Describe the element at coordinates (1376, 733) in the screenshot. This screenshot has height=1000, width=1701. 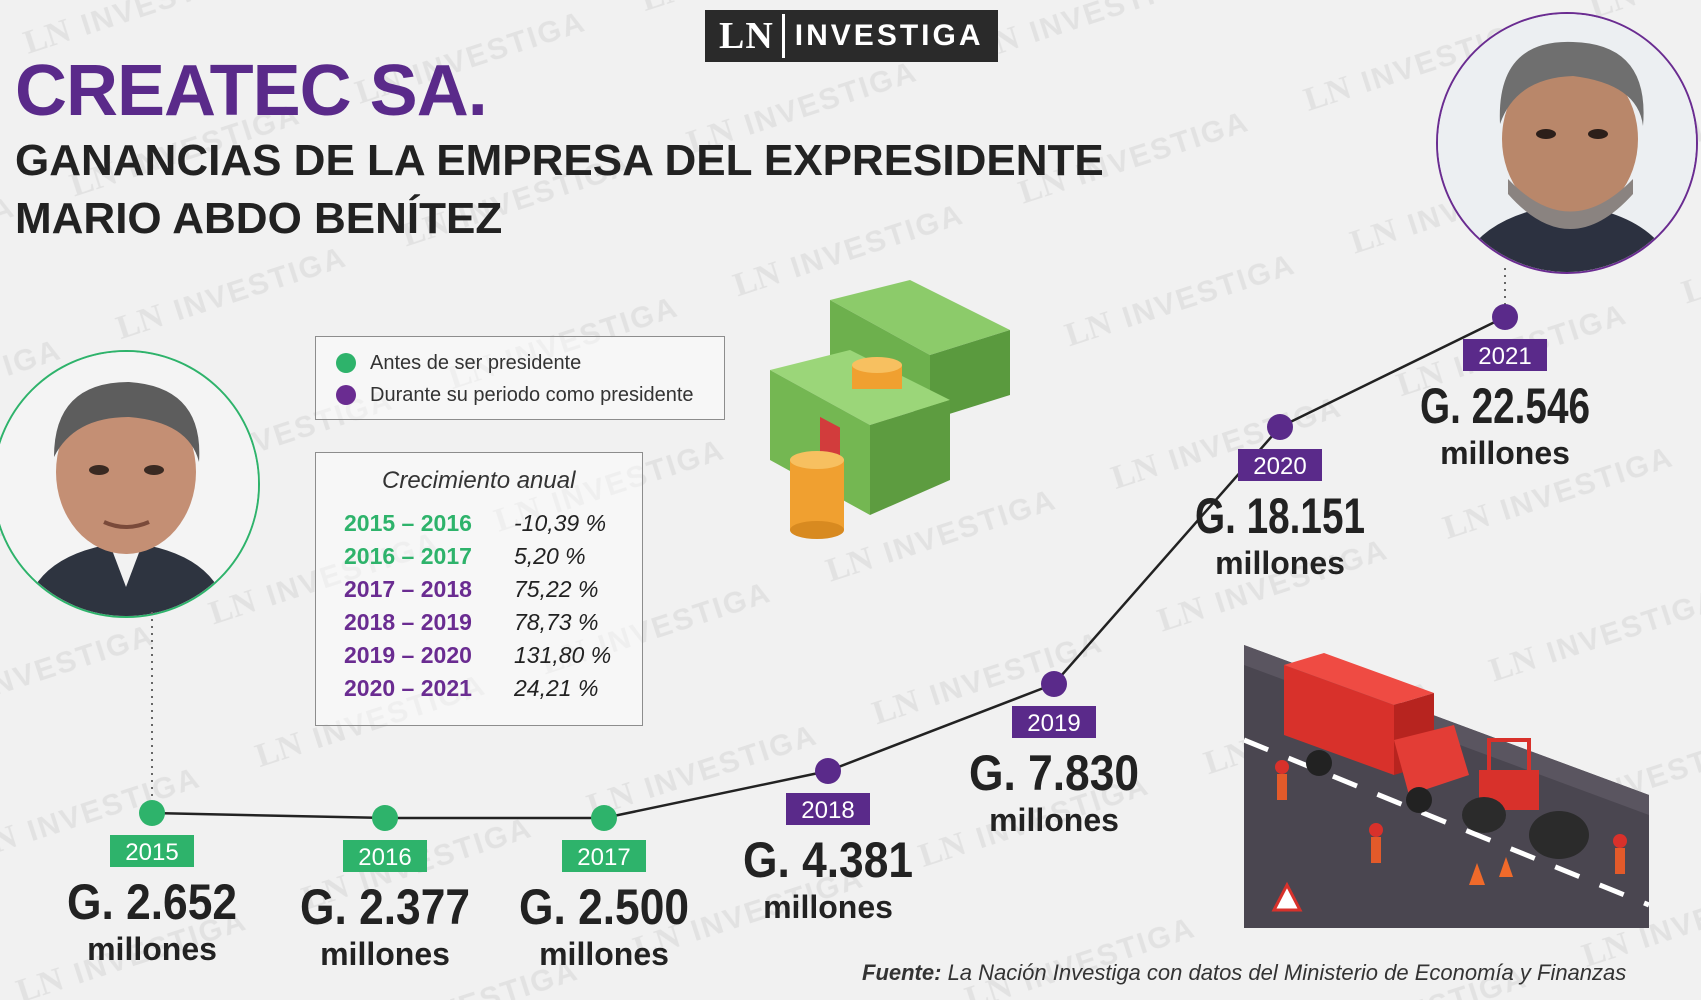
I see `dump-truck-icon` at that location.